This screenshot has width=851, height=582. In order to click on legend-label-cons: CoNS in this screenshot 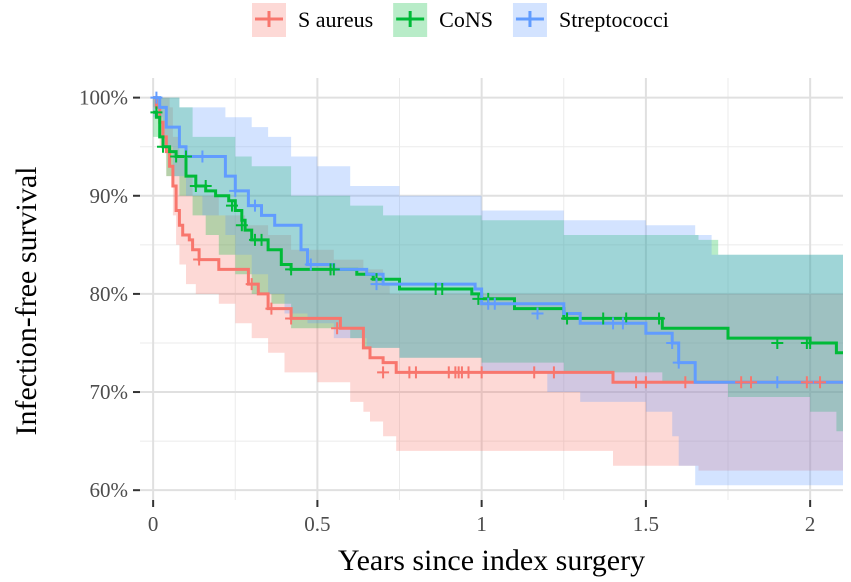, I will do `click(466, 19)`.